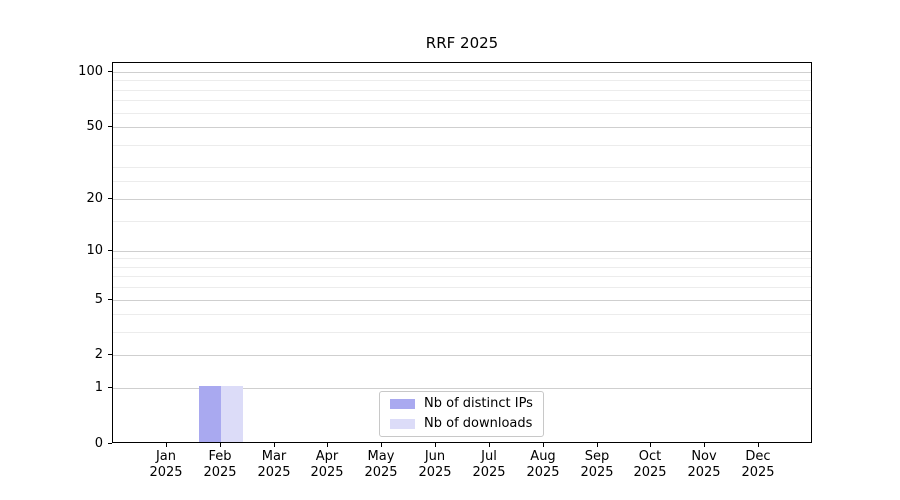  What do you see at coordinates (462, 43) in the screenshot?
I see `chart-title: RRF 2025` at bounding box center [462, 43].